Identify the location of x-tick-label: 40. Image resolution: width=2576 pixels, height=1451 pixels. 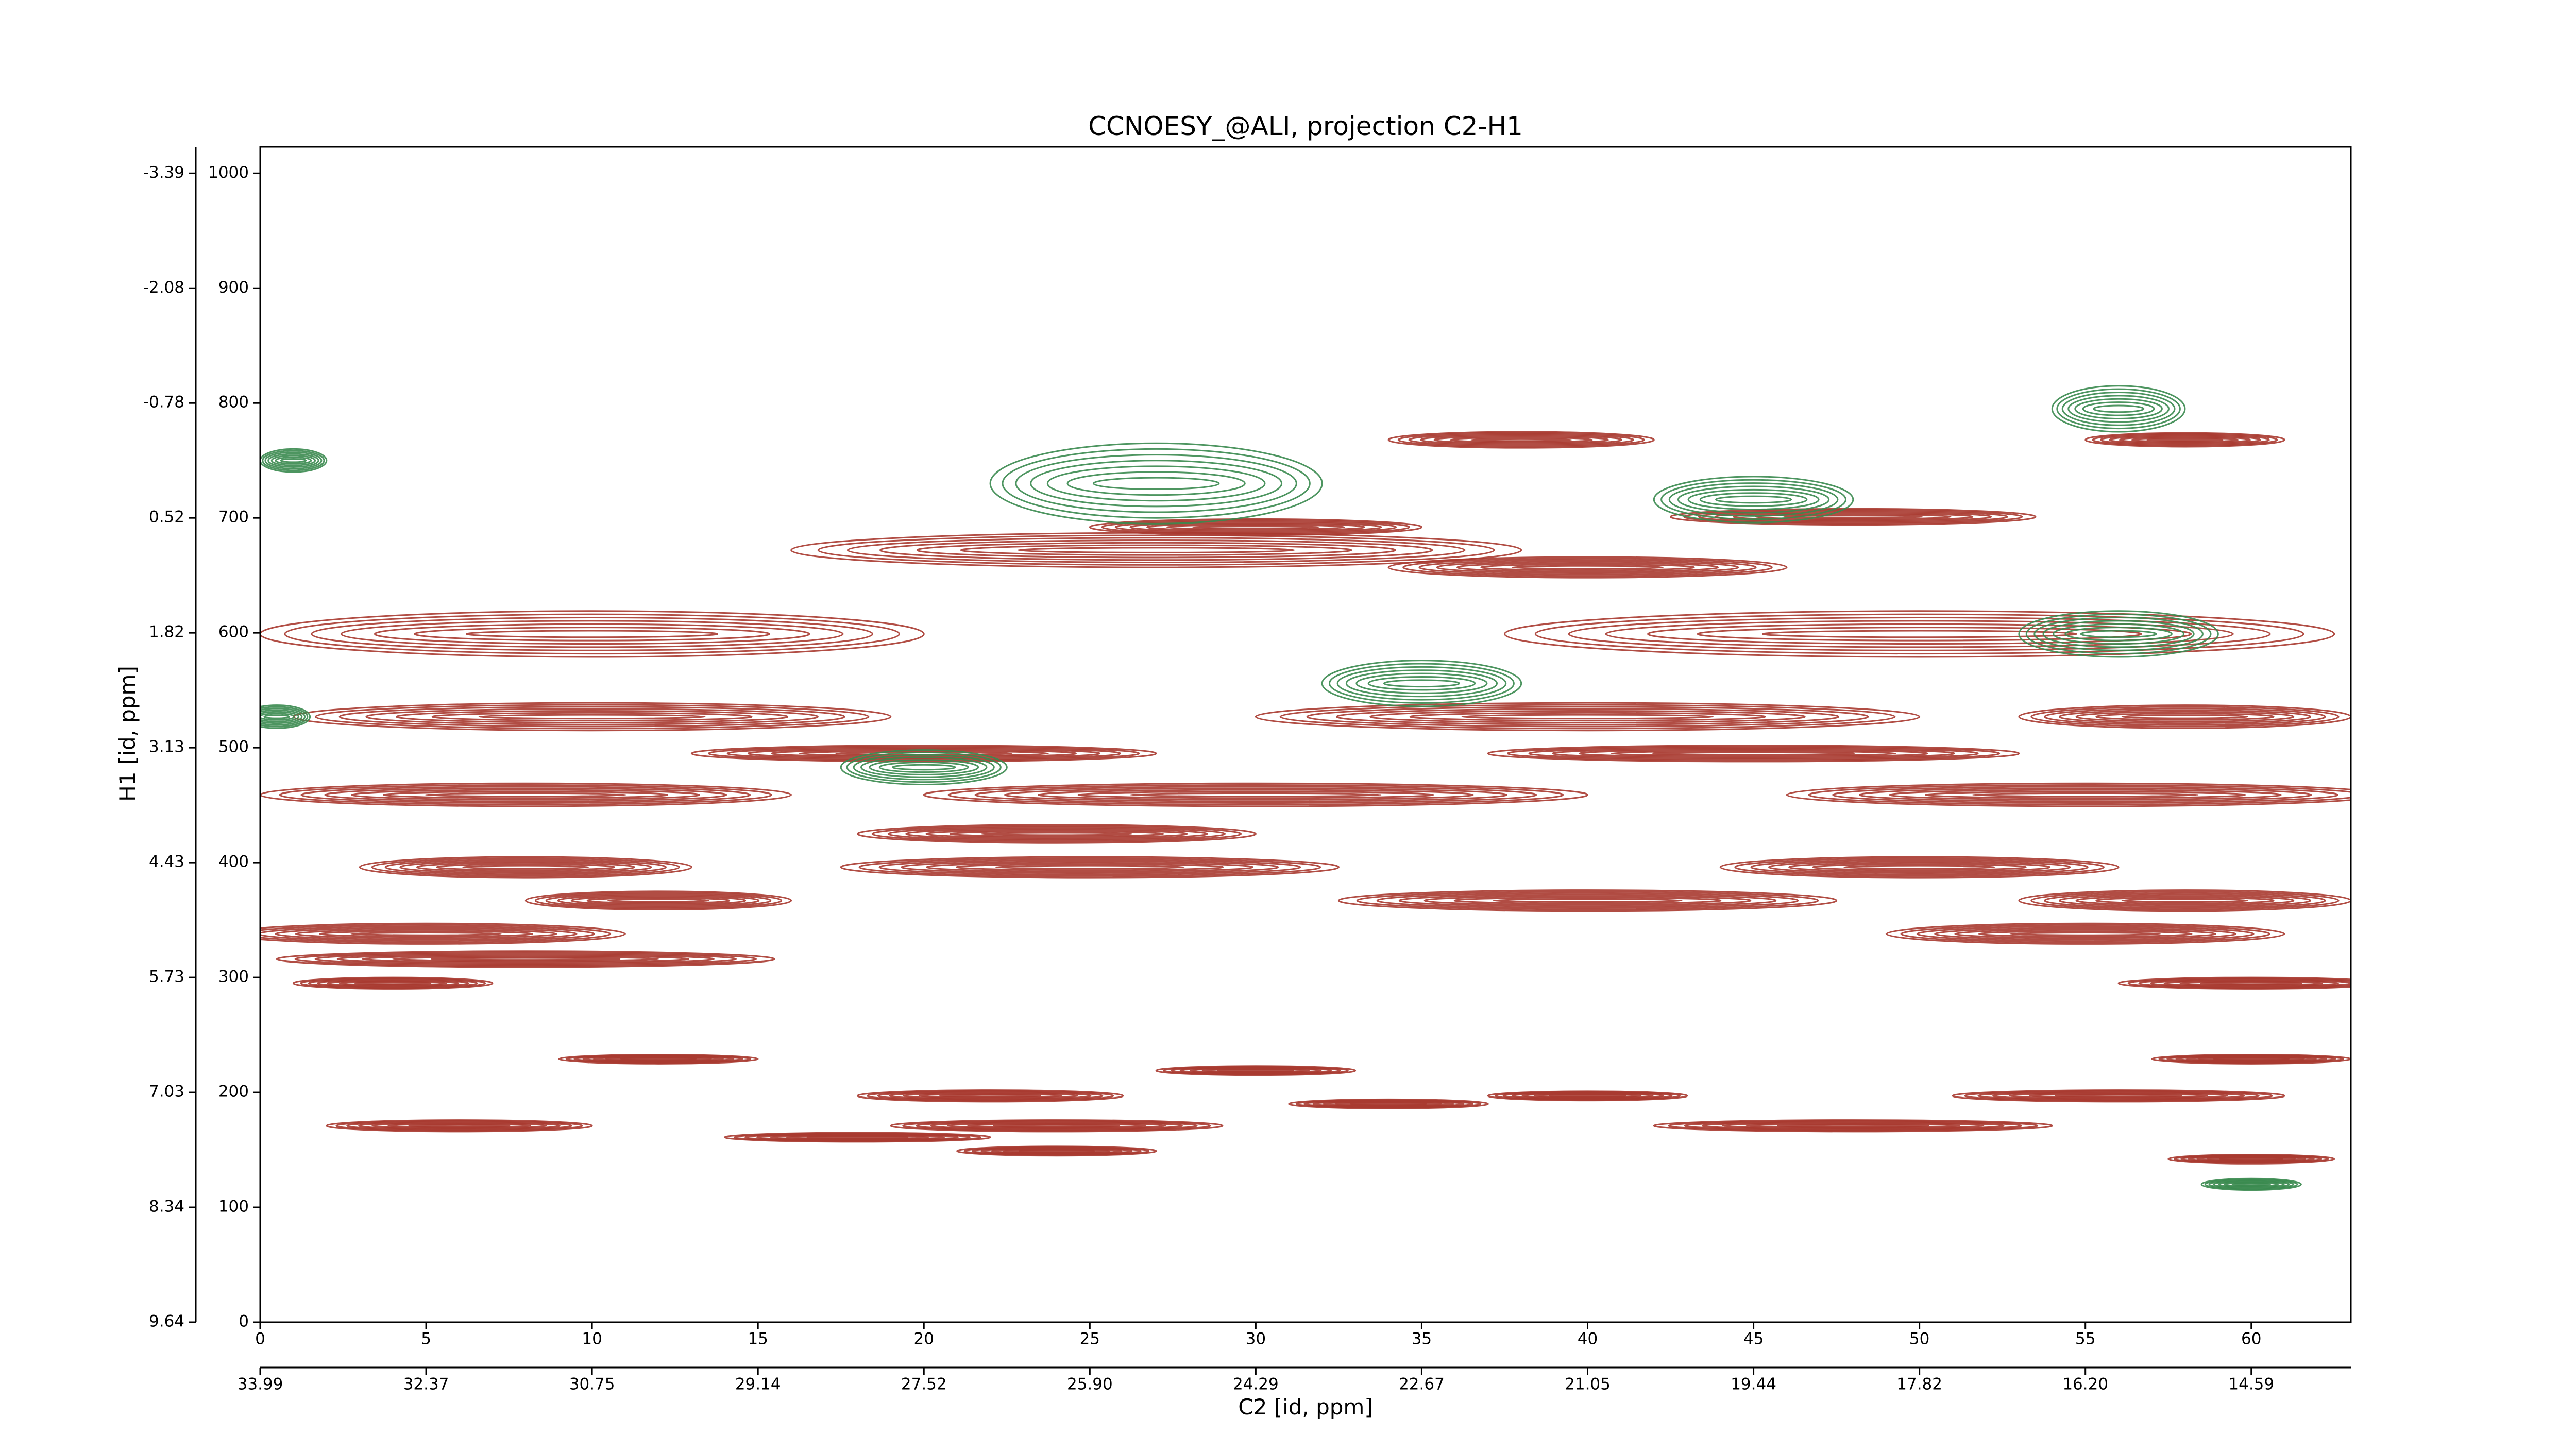
(1588, 1339).